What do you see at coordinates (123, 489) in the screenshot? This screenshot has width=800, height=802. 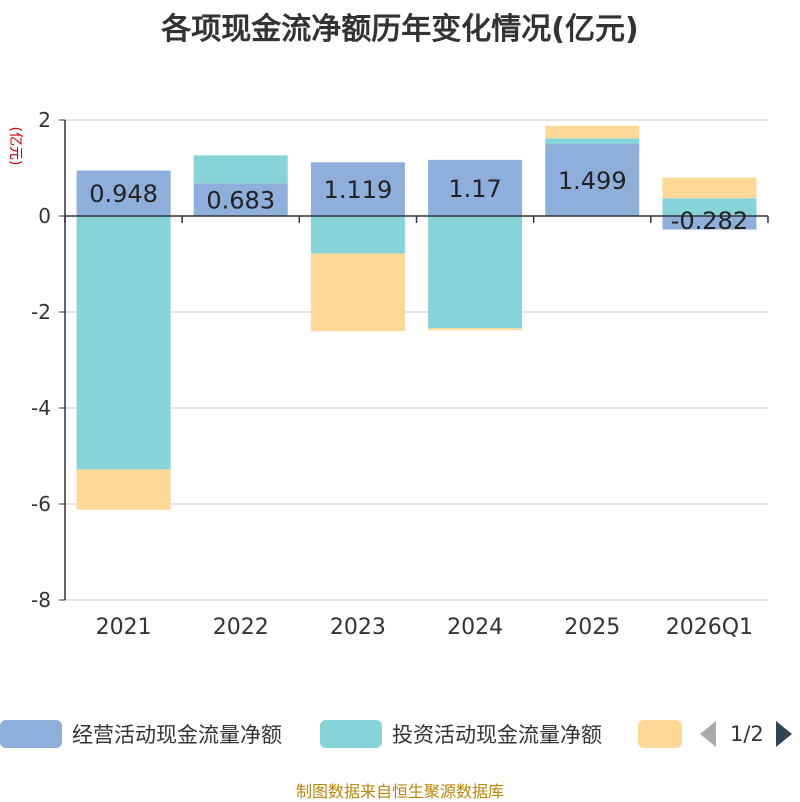 I see `bar-financing-2021` at bounding box center [123, 489].